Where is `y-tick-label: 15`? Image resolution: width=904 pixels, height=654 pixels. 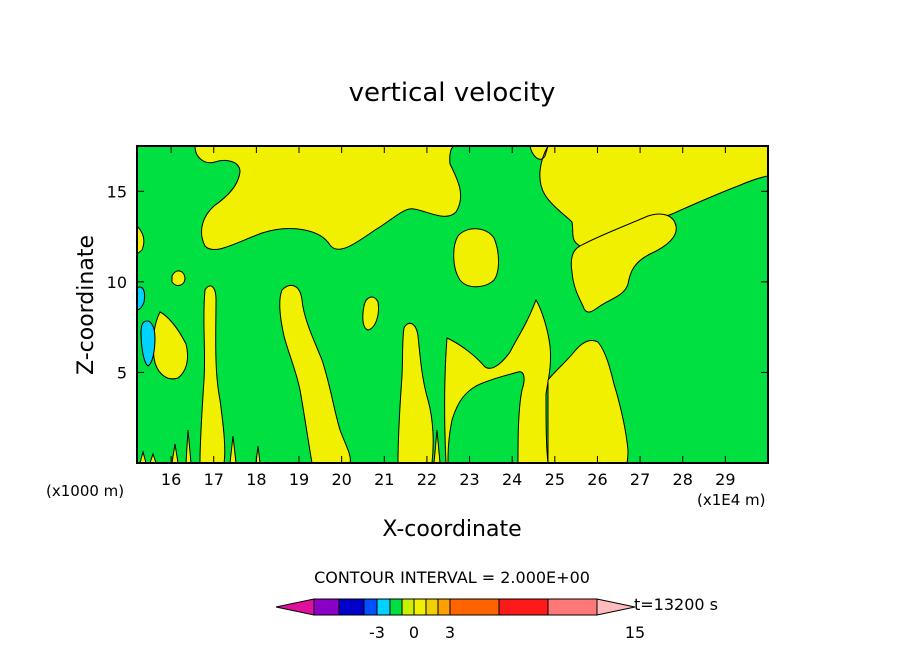 y-tick-label: 15 is located at coordinates (117, 191).